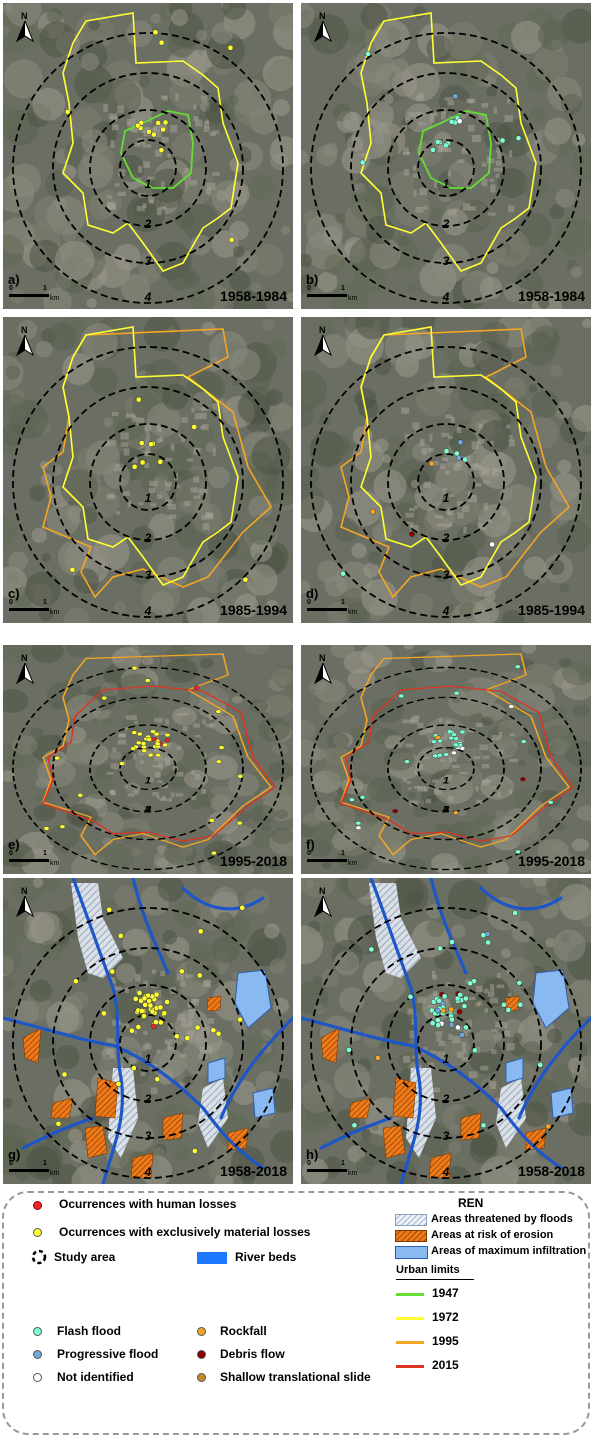  I want to click on map-panel-g: 1 2 3 4 N 0 1 km g) 1958-2018, so click(148, 1031).